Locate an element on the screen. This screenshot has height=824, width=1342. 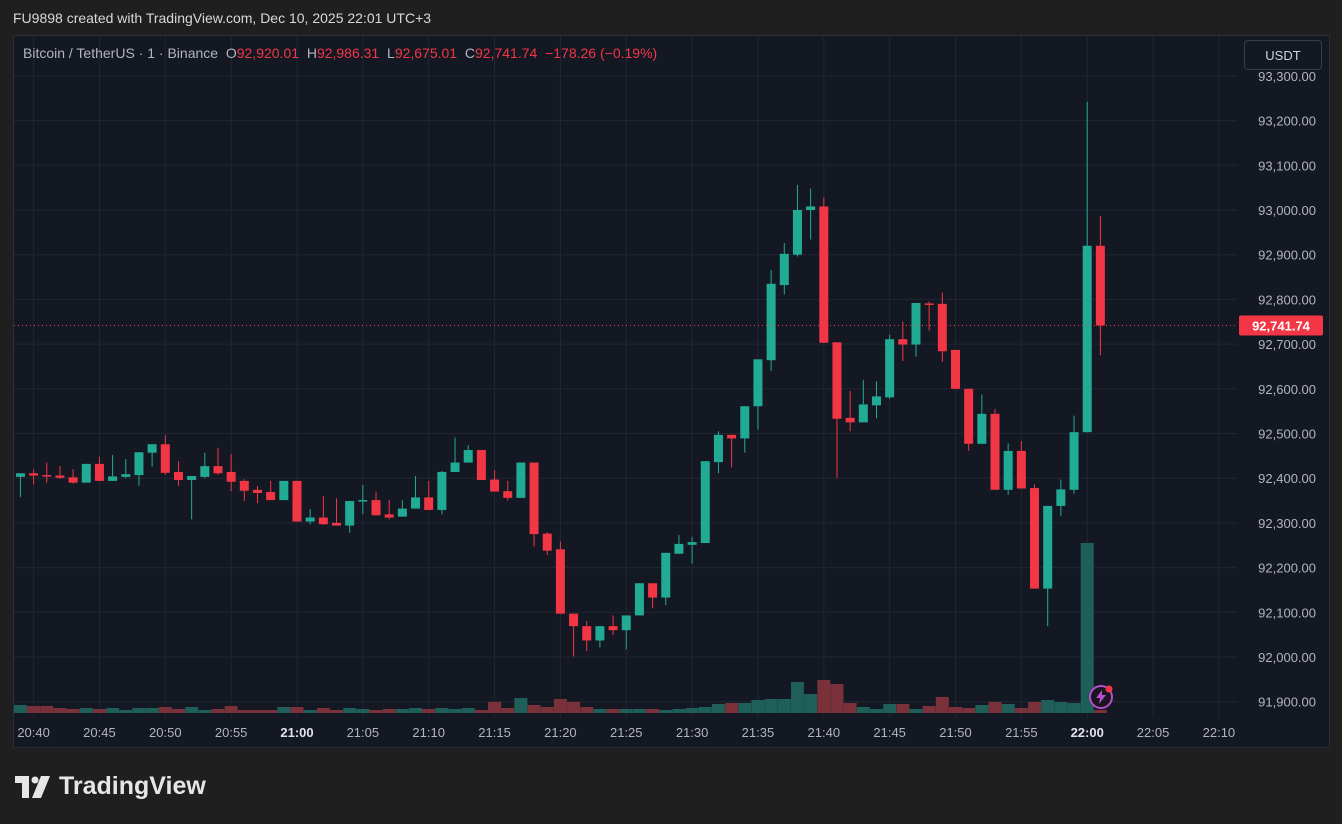
price-tick-label: 93,000.00 is located at coordinates (1287, 210).